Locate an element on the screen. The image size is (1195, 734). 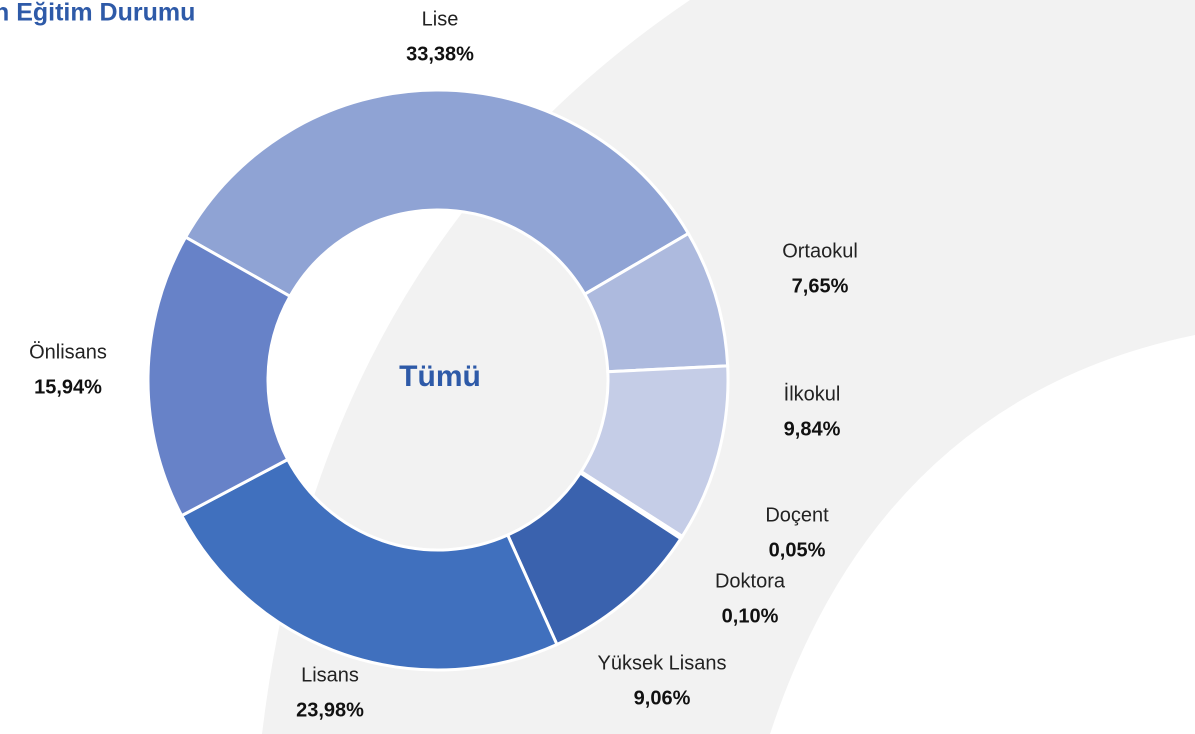
value-label: 33,38% is located at coordinates (440, 54).